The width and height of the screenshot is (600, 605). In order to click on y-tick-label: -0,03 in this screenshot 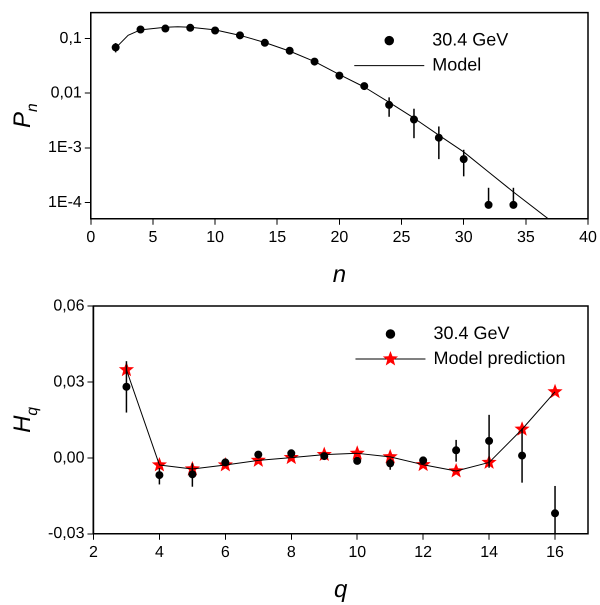, I will do `click(66, 533)`.